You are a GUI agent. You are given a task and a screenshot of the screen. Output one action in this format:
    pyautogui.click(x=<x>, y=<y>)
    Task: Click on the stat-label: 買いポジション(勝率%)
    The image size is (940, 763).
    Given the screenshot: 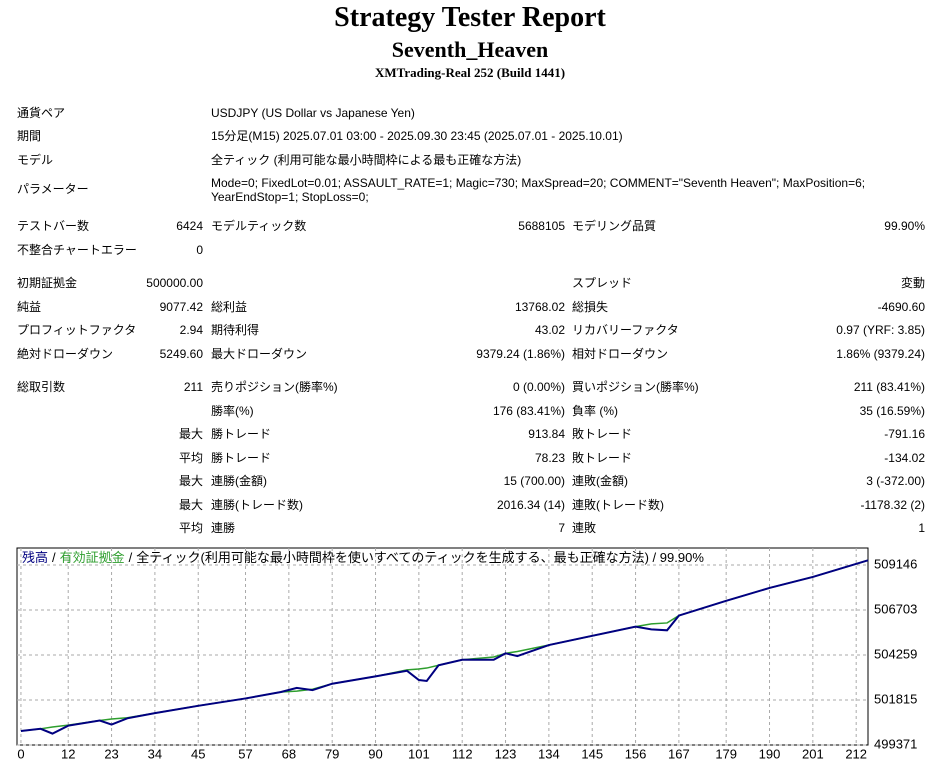 What is the action you would take?
    pyautogui.click(x=635, y=387)
    